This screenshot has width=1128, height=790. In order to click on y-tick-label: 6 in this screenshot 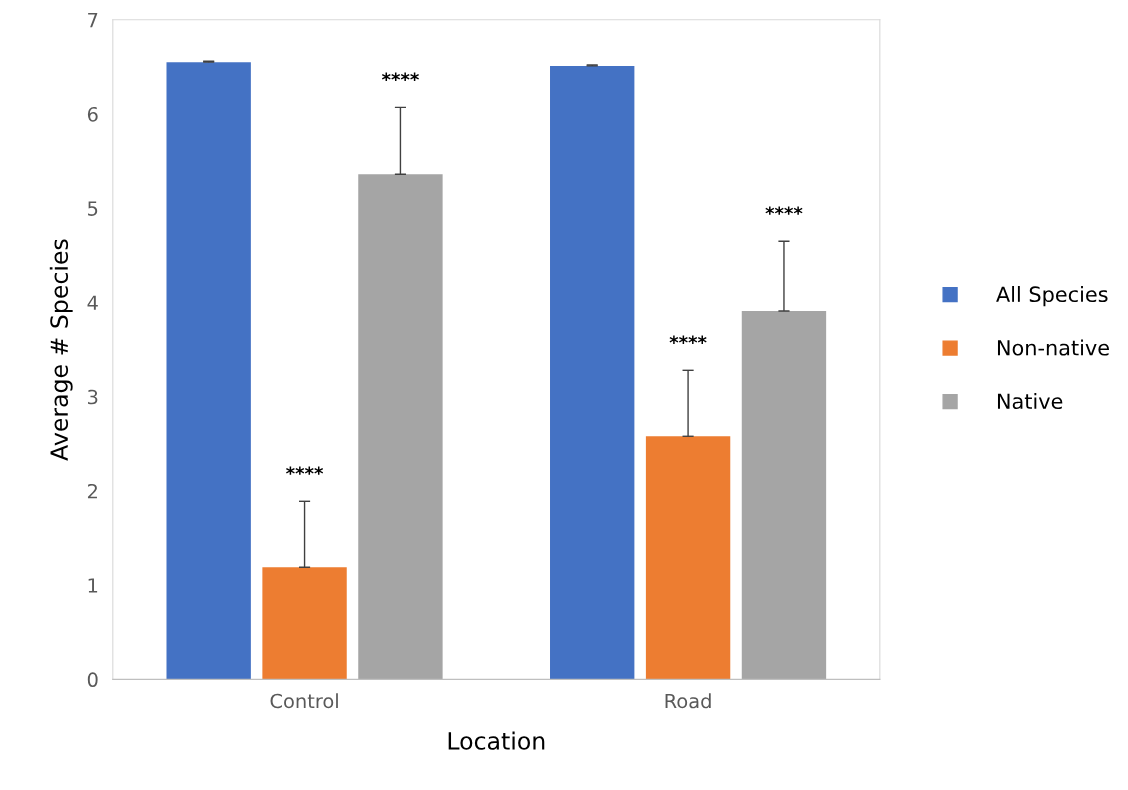, I will do `click(92, 114)`.